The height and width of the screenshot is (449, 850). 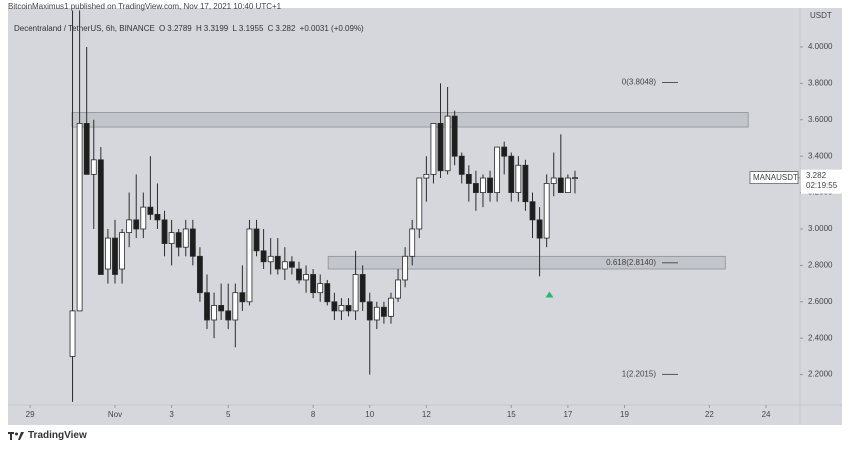 I want to click on ohlc-label: H, so click(x=198, y=28).